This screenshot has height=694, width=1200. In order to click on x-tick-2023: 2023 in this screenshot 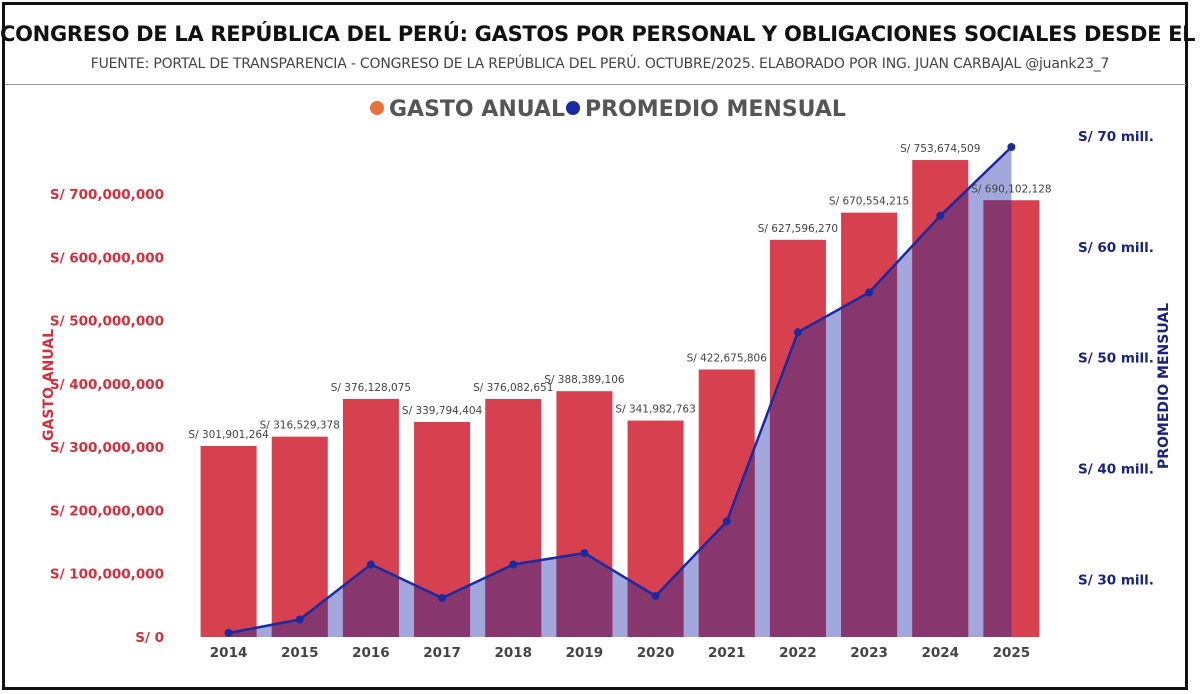, I will do `click(869, 653)`.